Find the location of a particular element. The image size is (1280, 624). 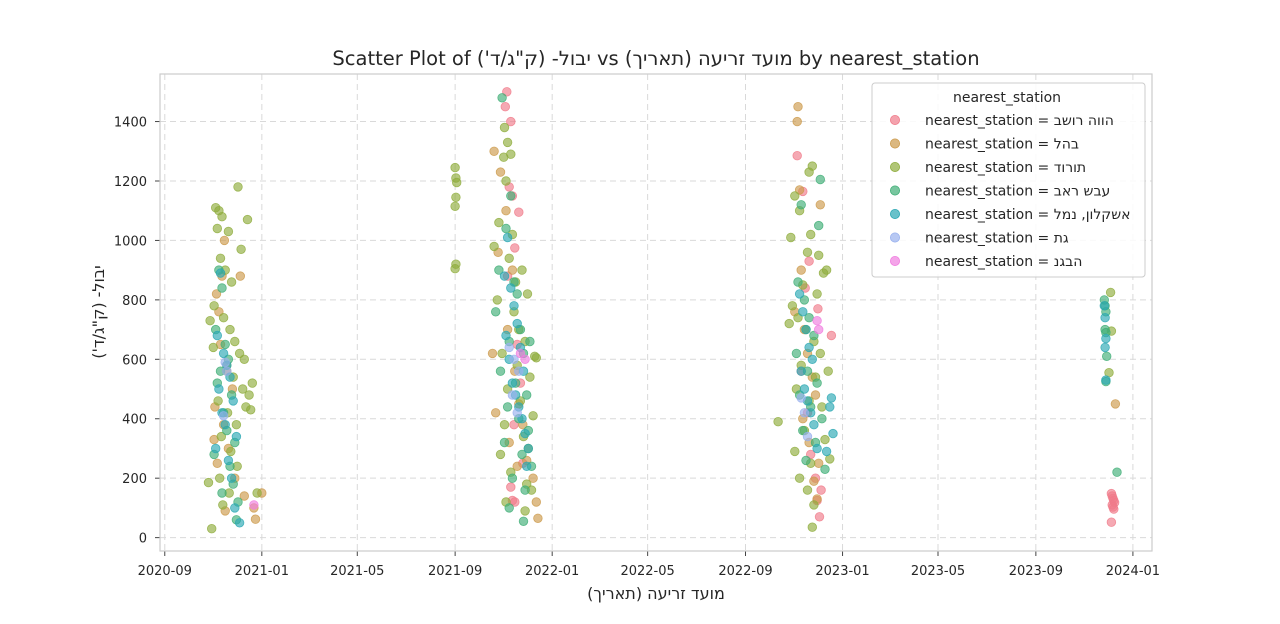

x-tick-label: 2021-09 is located at coordinates (455, 571).